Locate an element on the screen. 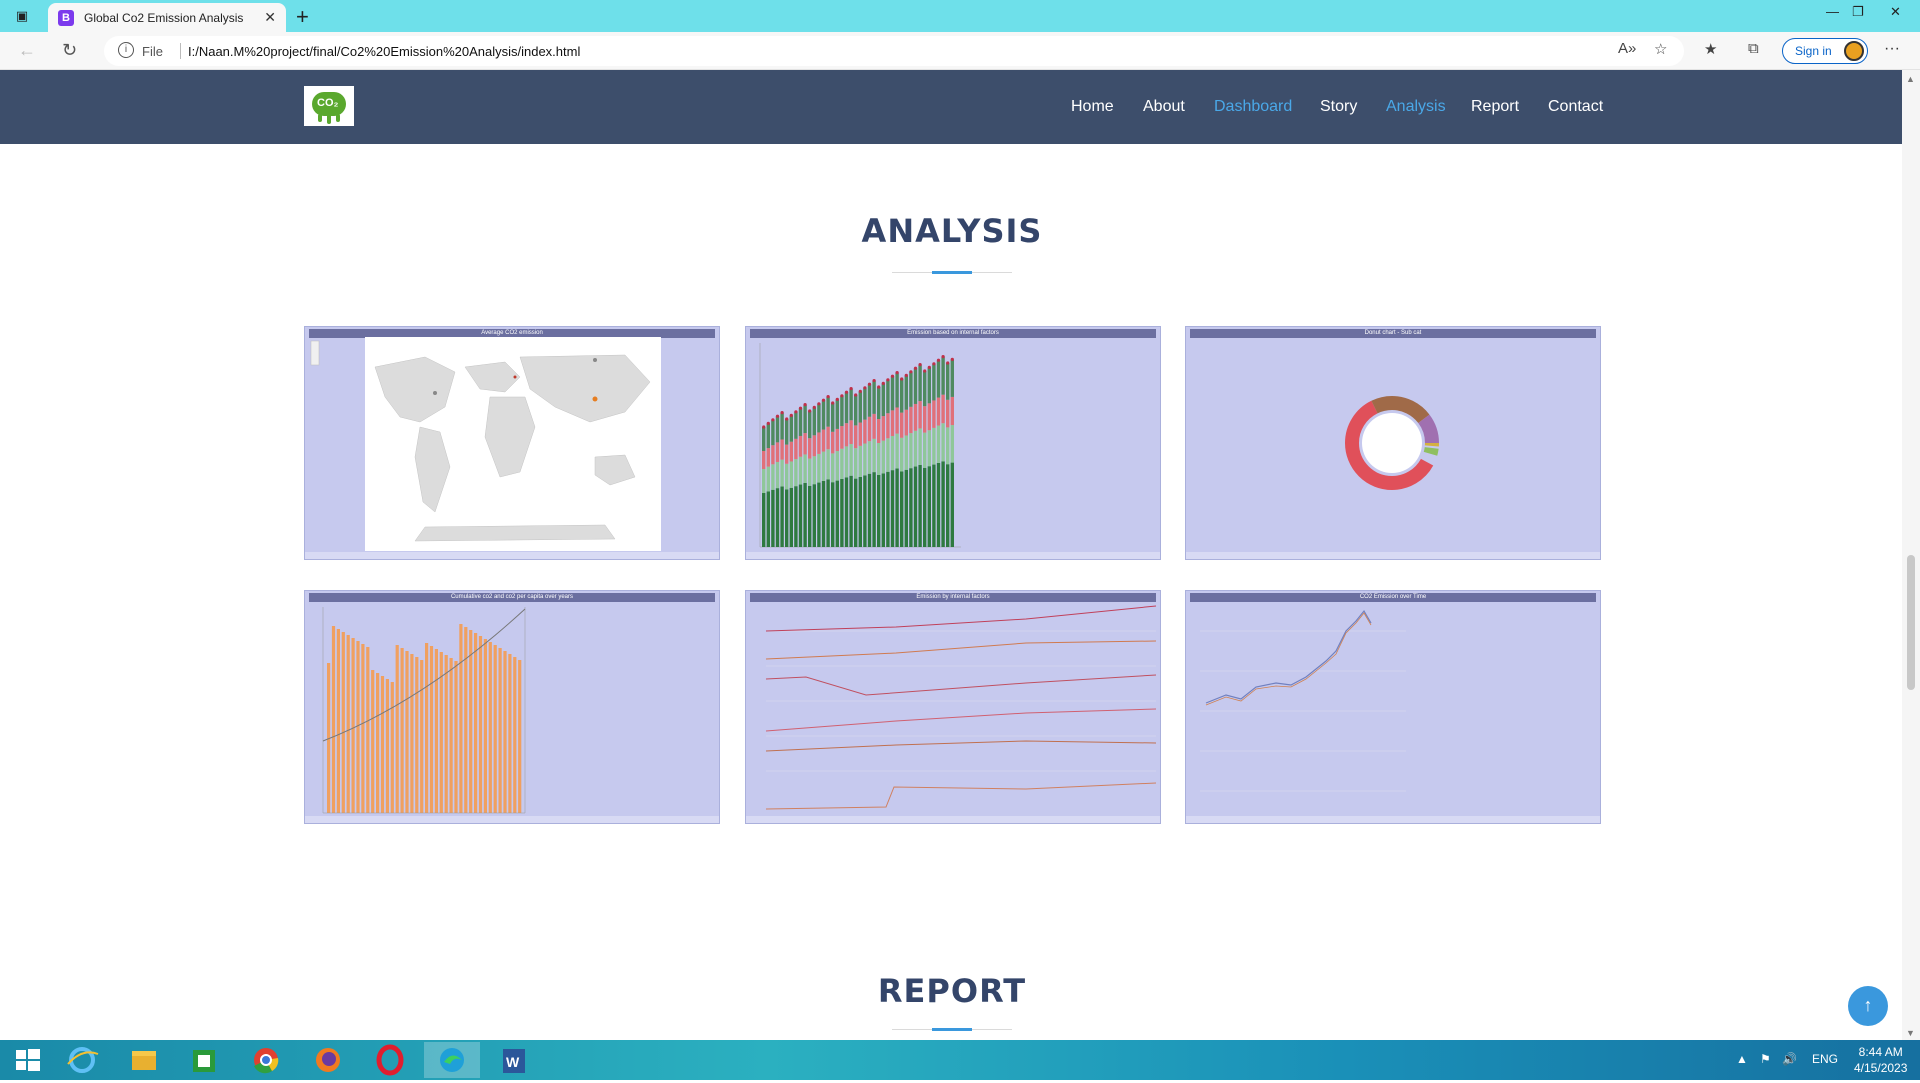  add-favorite-icon: ☆ is located at coordinates (1661, 49).